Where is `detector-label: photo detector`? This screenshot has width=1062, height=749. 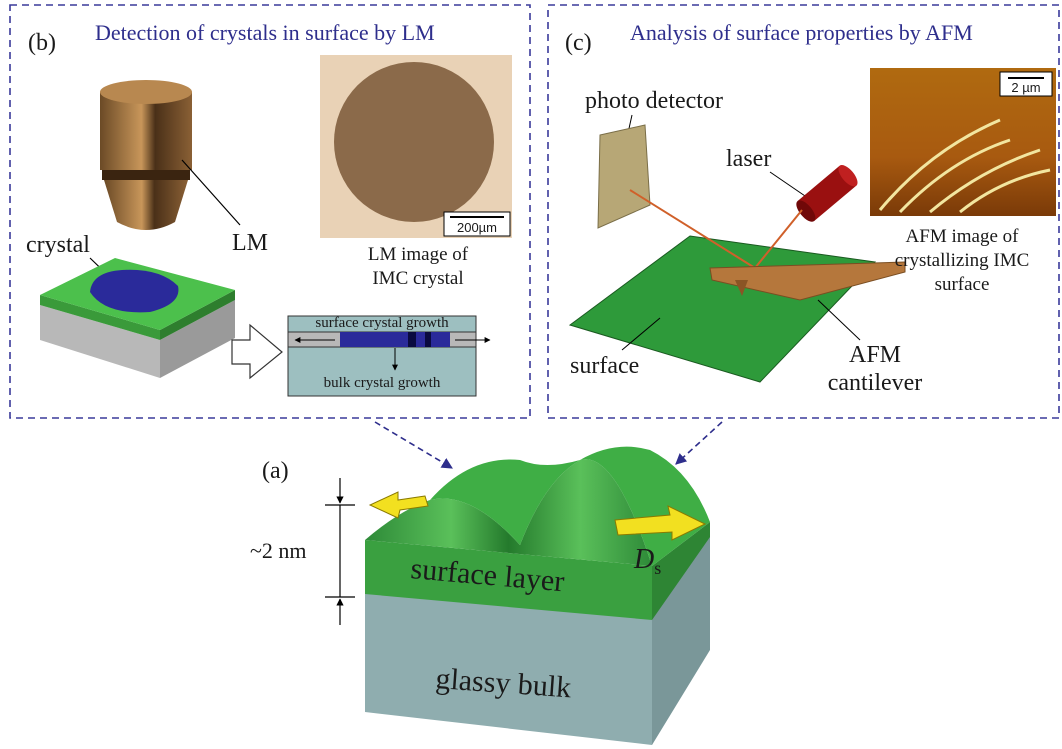
detector-label: photo detector is located at coordinates (654, 101).